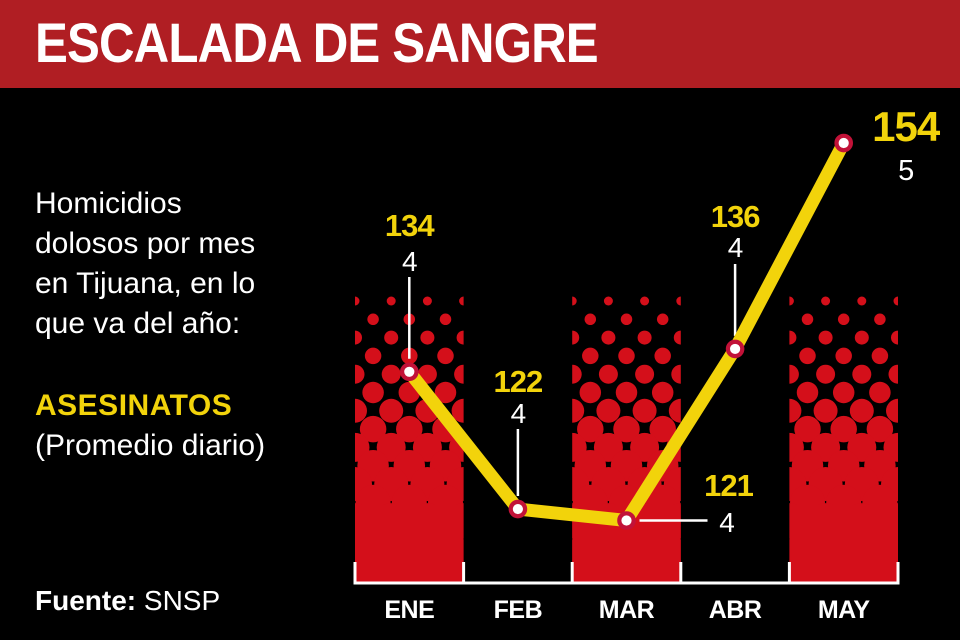 The width and height of the screenshot is (960, 640). I want to click on month-label-ABR: ABR, so click(735, 610).